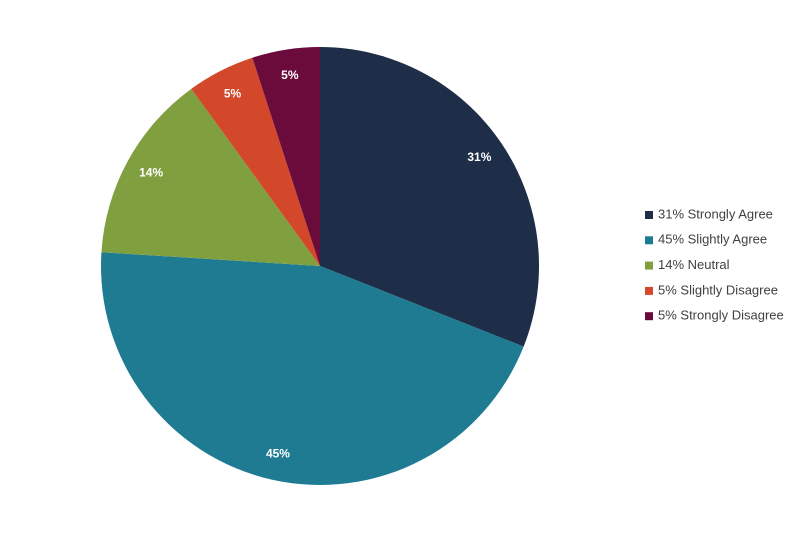  I want to click on data-label: 31%, so click(479, 157).